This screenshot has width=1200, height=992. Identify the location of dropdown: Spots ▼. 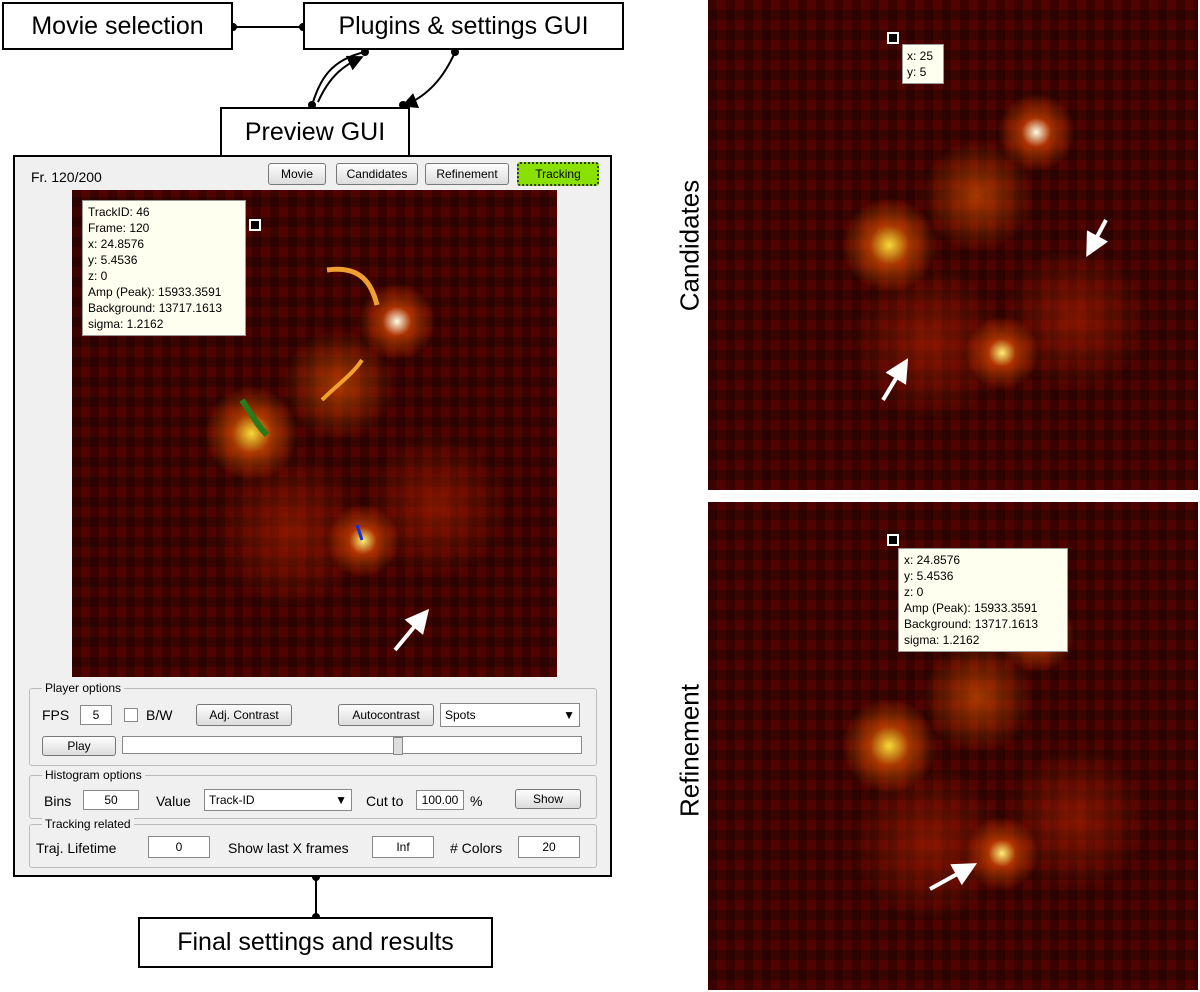
(510, 715).